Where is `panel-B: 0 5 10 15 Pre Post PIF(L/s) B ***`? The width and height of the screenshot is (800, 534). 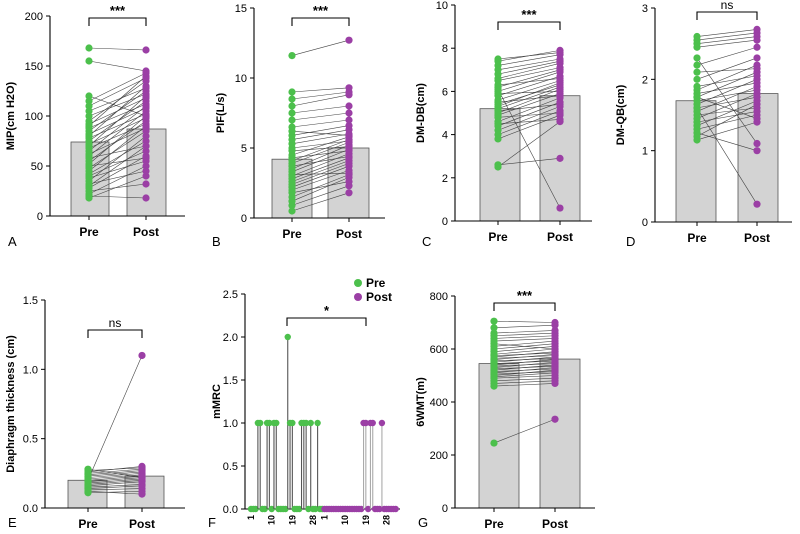 panel-B: 0 5 10 15 Pre Post PIF(L/s) B *** is located at coordinates (298, 126).